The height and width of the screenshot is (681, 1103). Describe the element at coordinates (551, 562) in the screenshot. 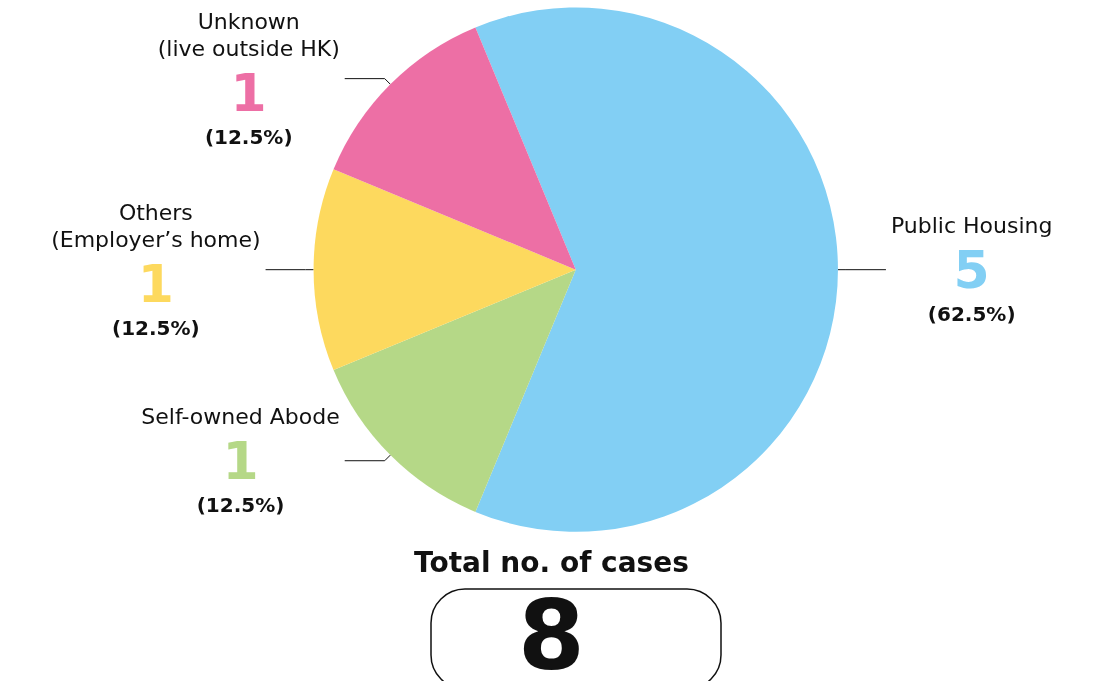

I see `text: Total no. of cases` at that location.